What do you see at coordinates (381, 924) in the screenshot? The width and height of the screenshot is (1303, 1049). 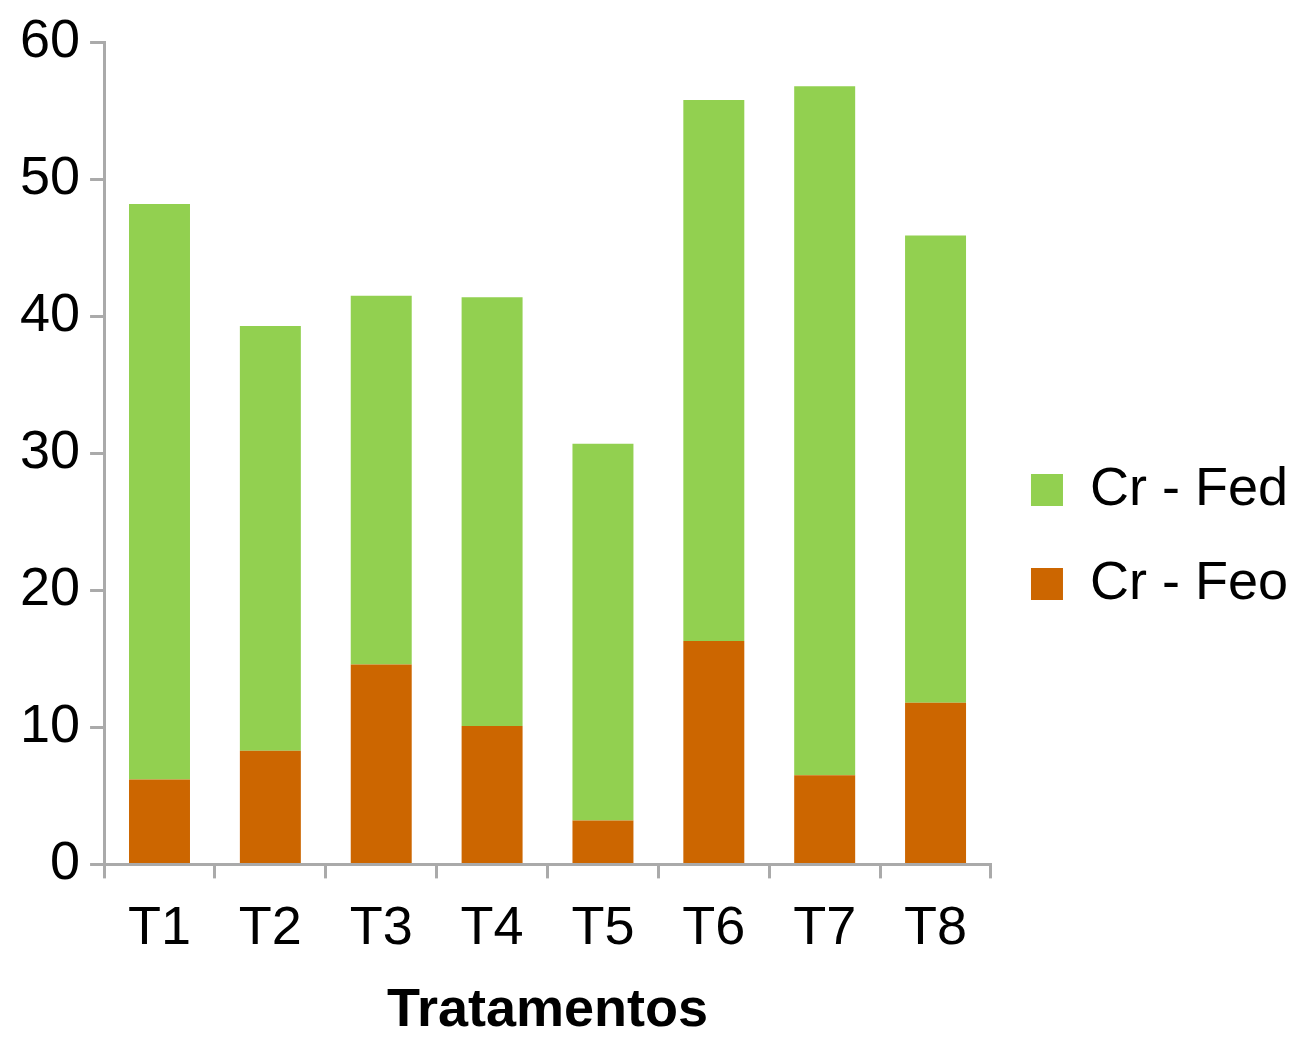 I see `x-tick-label: T3` at bounding box center [381, 924].